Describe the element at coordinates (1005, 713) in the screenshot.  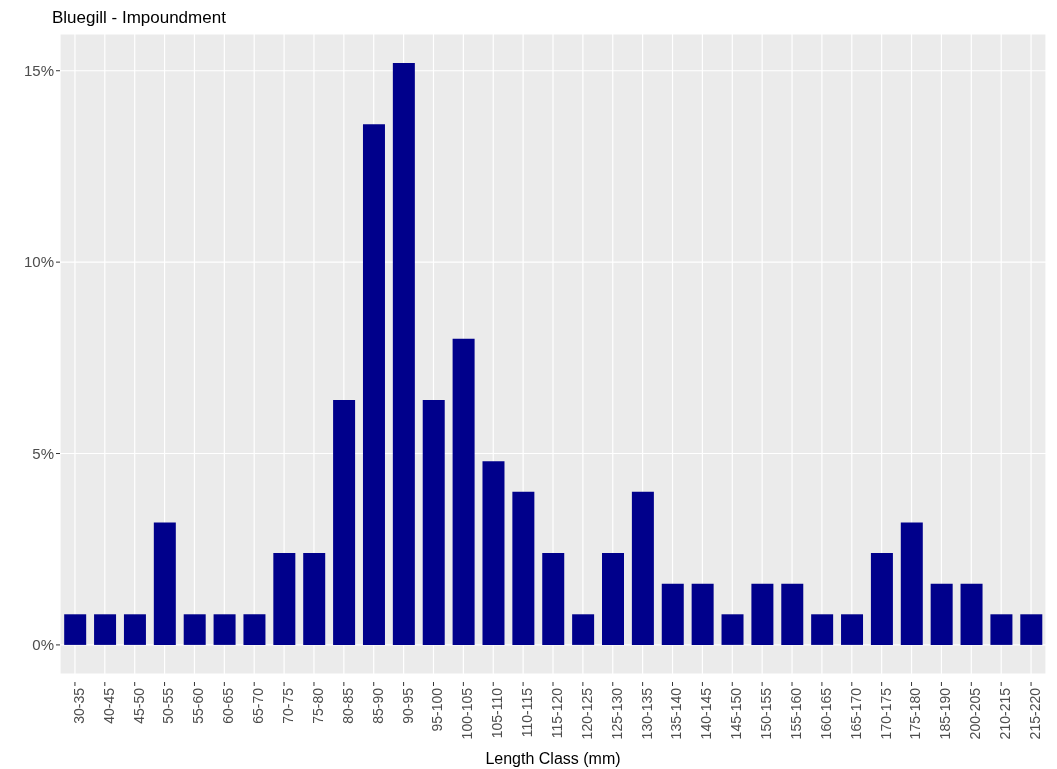
I see `x-tick-label: 210-215` at that location.